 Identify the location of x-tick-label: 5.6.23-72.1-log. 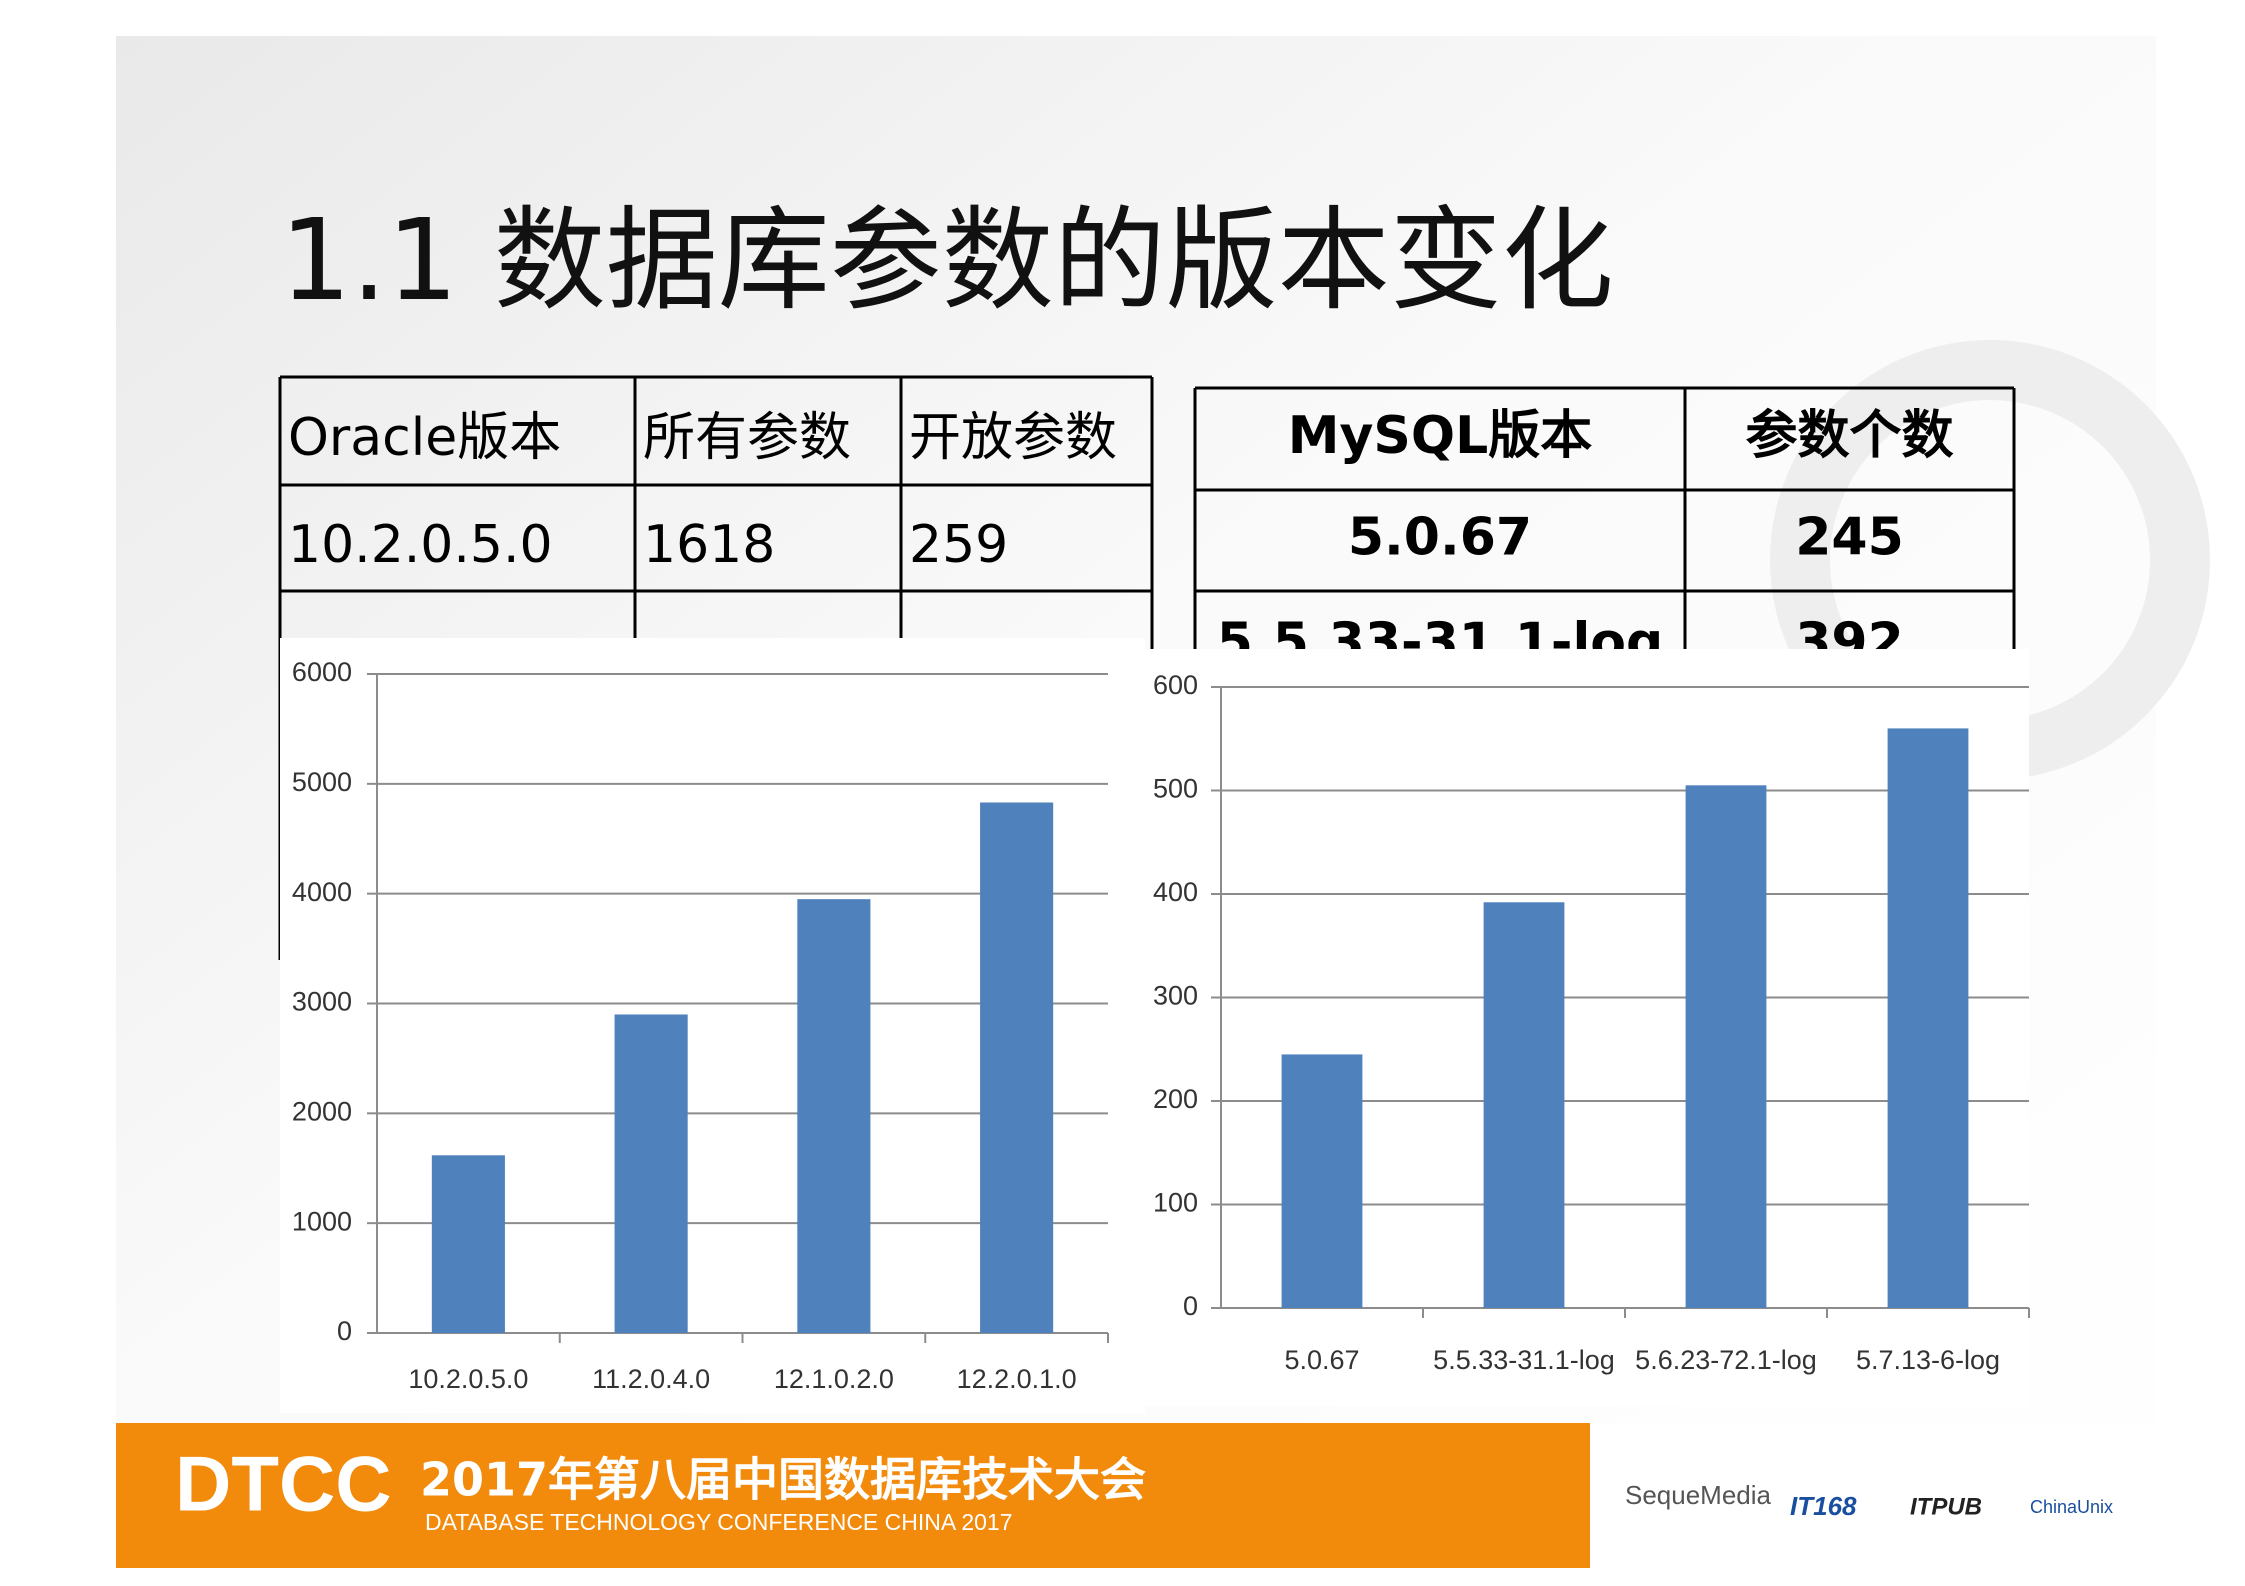
(1726, 1360).